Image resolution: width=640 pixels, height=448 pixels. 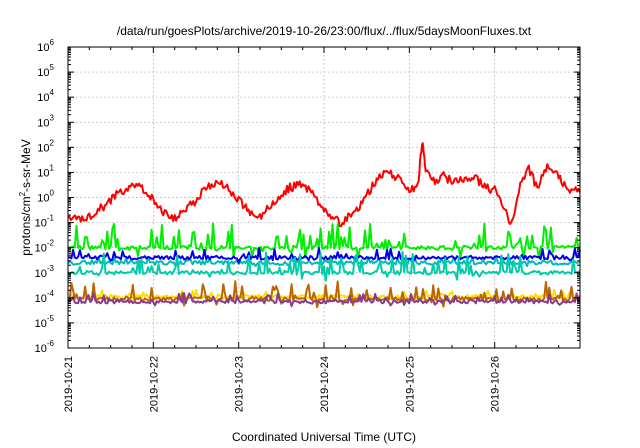 I want to click on y-tick-exponent: -1, so click(x=51, y=218).